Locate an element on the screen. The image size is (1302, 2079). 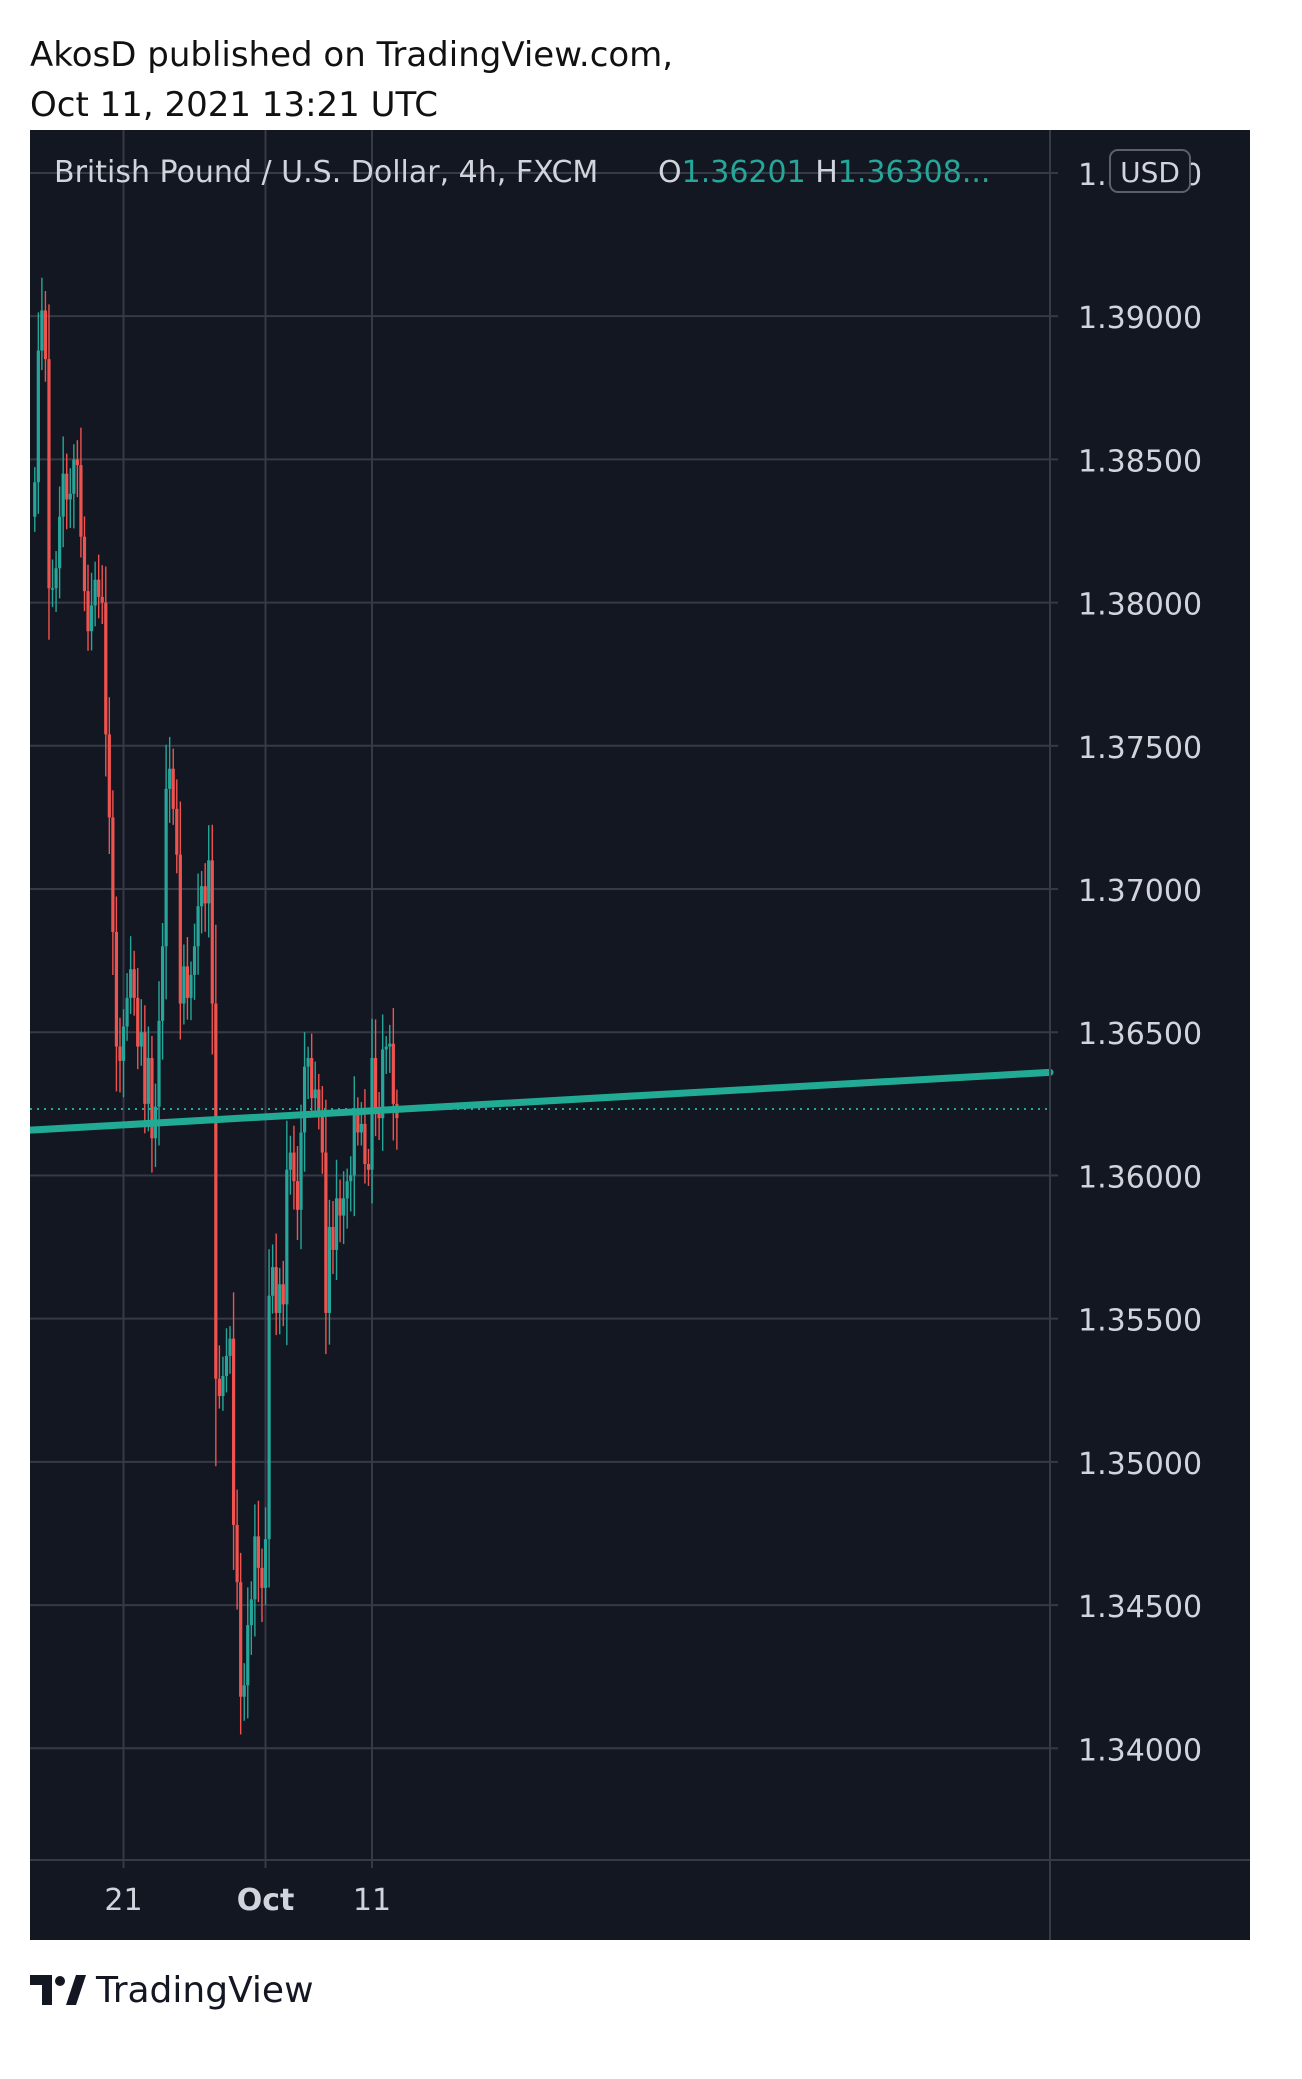
currency-badge is located at coordinates (1150, 171).